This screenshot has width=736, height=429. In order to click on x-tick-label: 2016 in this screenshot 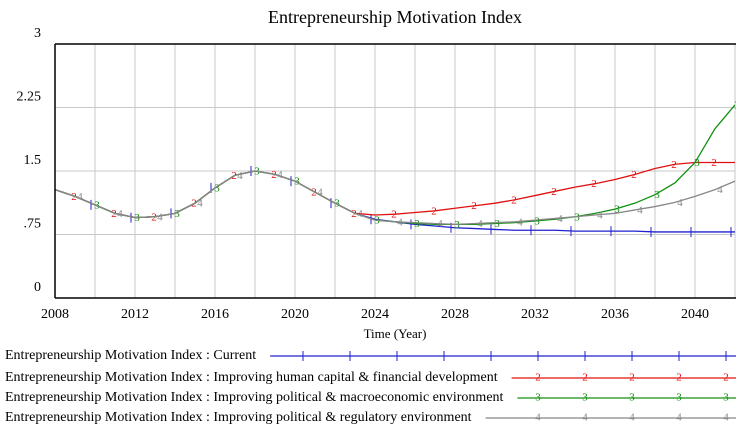, I will do `click(215, 314)`.